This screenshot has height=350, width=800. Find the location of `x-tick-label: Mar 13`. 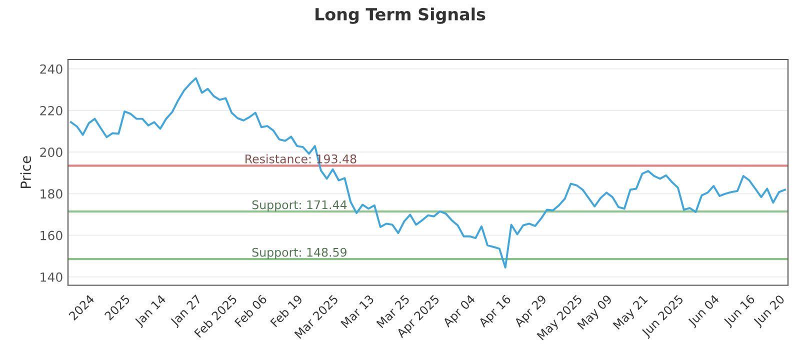

x-tick-label: Mar 13 is located at coordinates (357, 311).